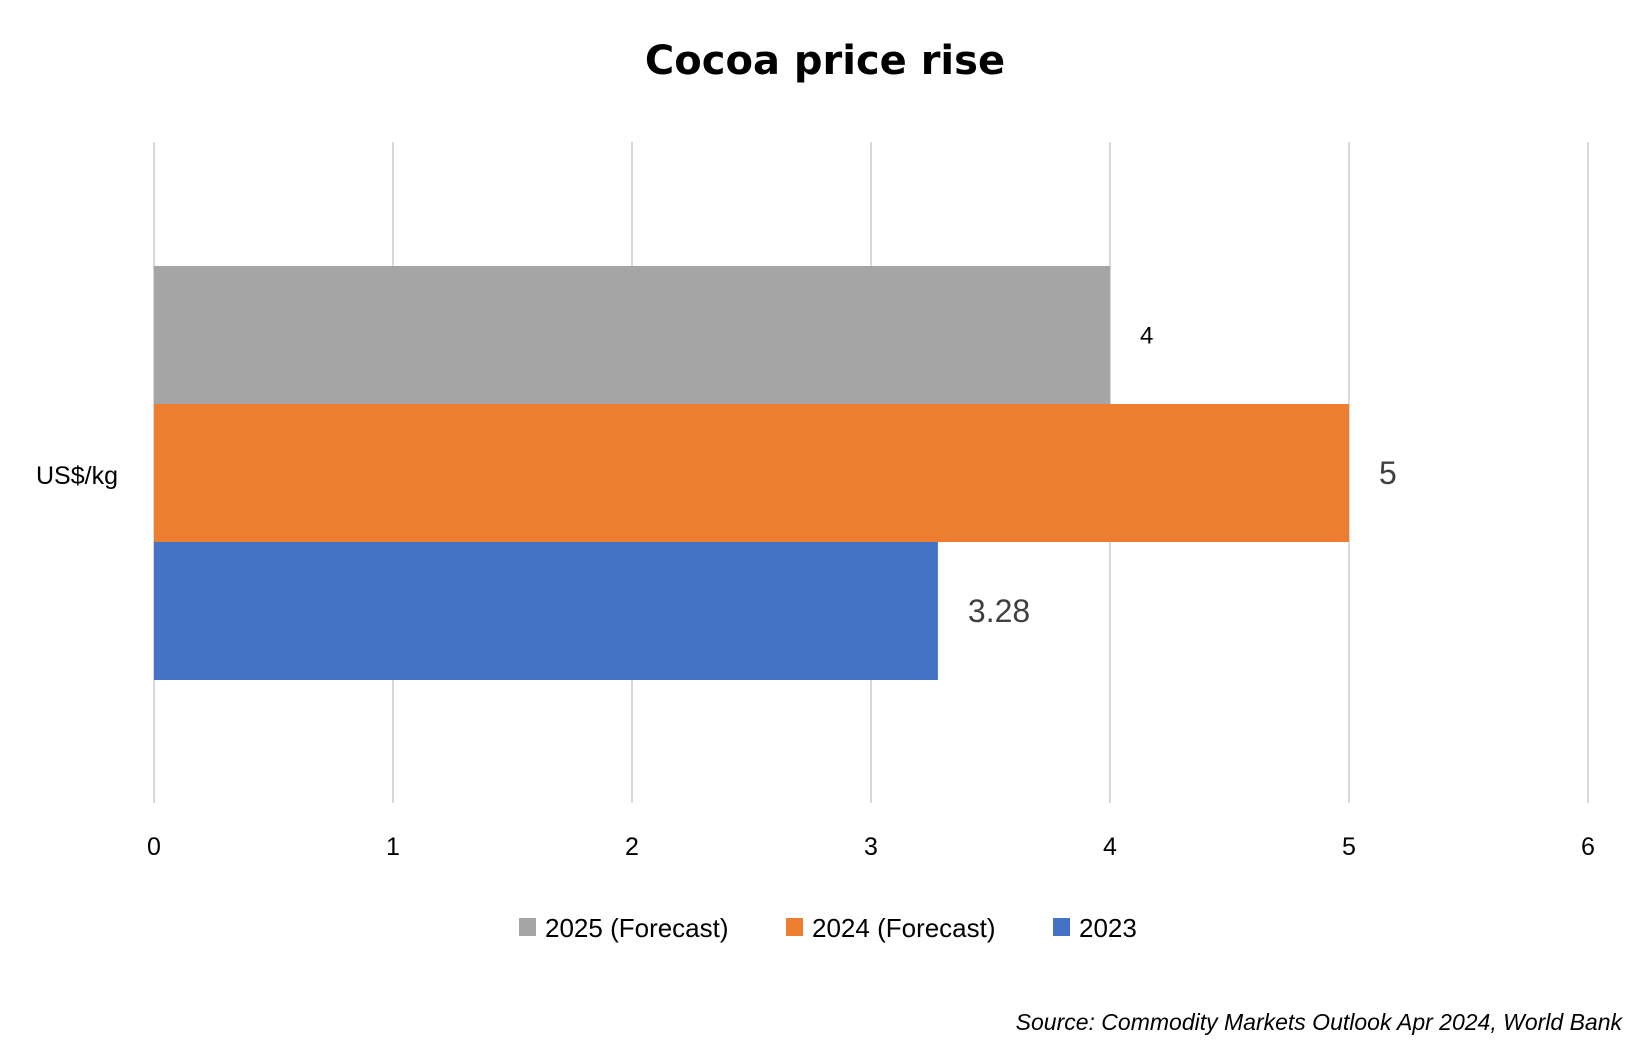  I want to click on data-label: 5, so click(1388, 473).